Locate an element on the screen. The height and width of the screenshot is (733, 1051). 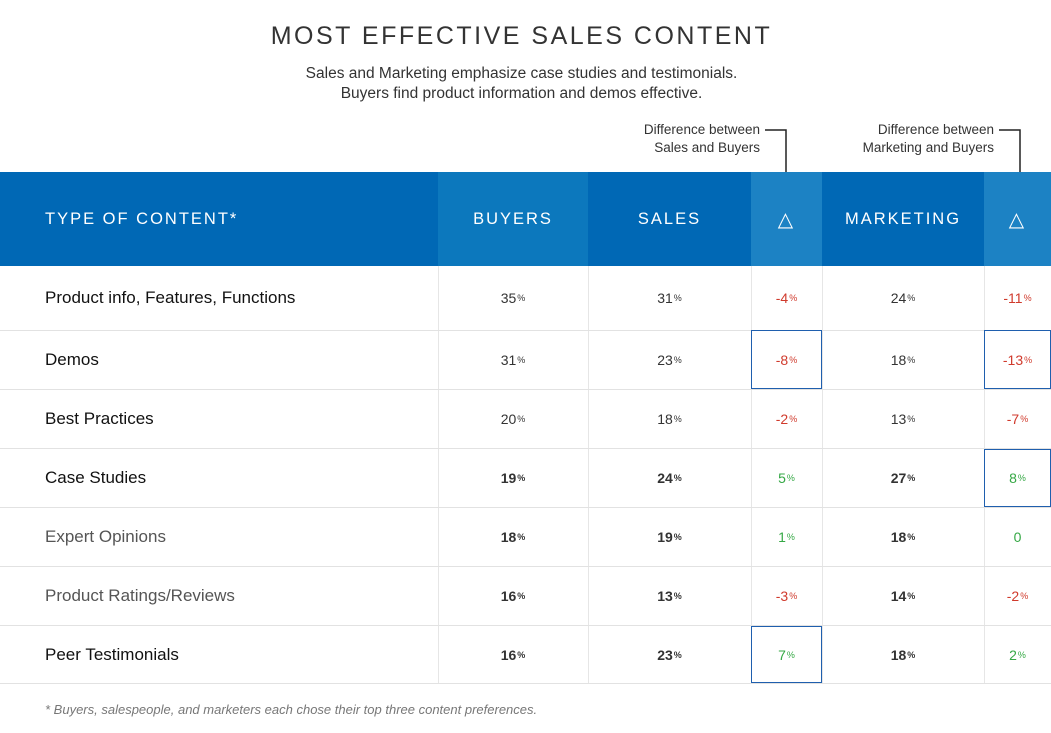
buyers-value: 18 is located at coordinates (508, 537).